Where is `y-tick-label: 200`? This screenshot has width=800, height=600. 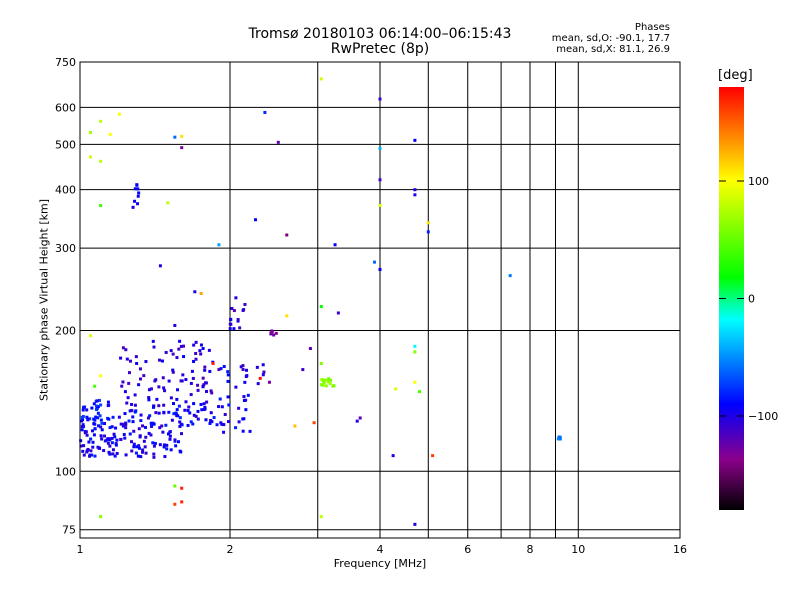 y-tick-label: 200 is located at coordinates (65, 330).